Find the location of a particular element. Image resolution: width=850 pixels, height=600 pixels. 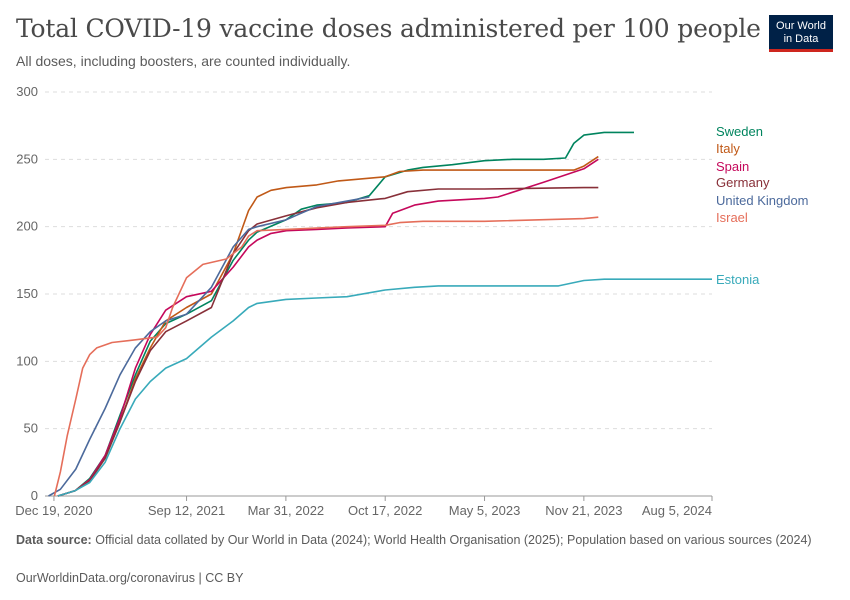

y-tick-label: 100 is located at coordinates (27, 360).